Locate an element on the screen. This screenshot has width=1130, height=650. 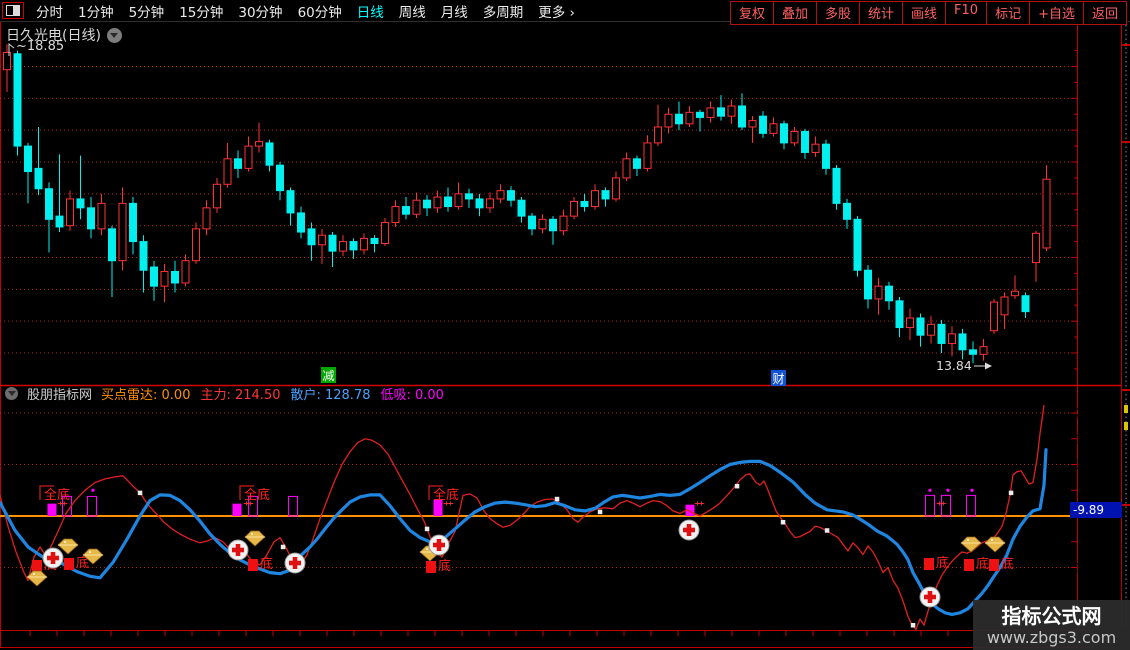
toolbar-button: +自选 is located at coordinates (1056, 13).